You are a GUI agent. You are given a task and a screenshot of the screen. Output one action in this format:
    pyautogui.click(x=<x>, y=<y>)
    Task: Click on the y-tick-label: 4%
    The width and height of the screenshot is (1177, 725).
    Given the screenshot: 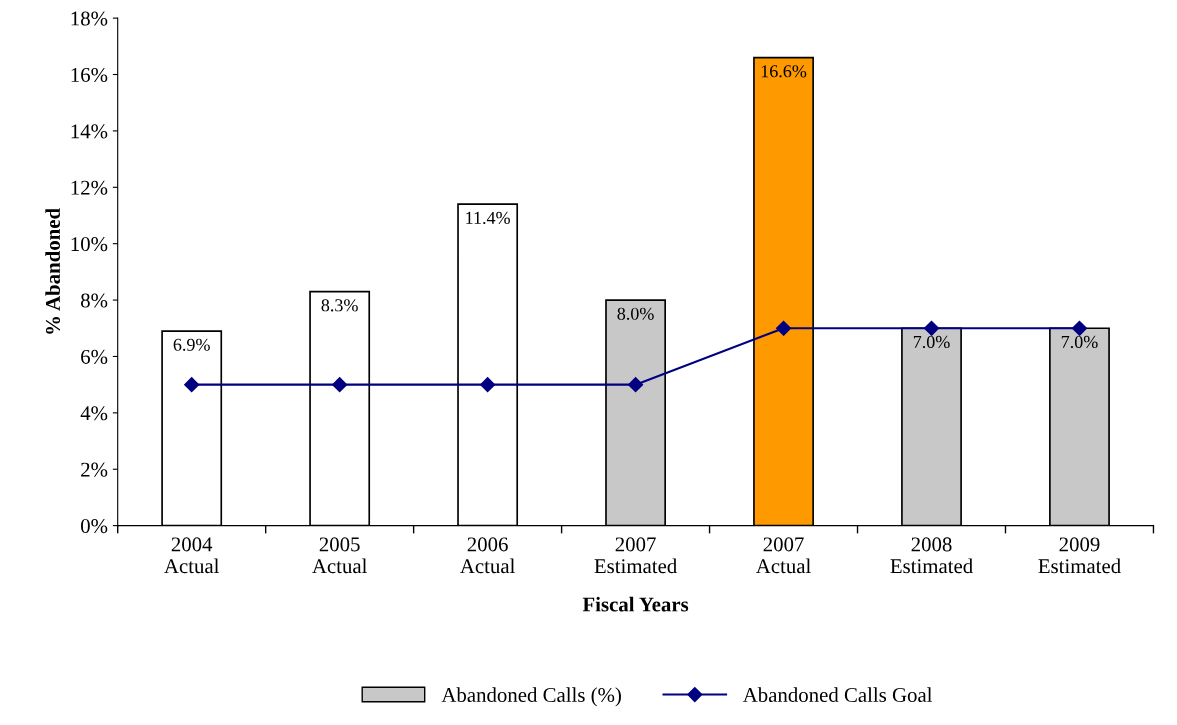 What is the action you would take?
    pyautogui.click(x=94, y=413)
    